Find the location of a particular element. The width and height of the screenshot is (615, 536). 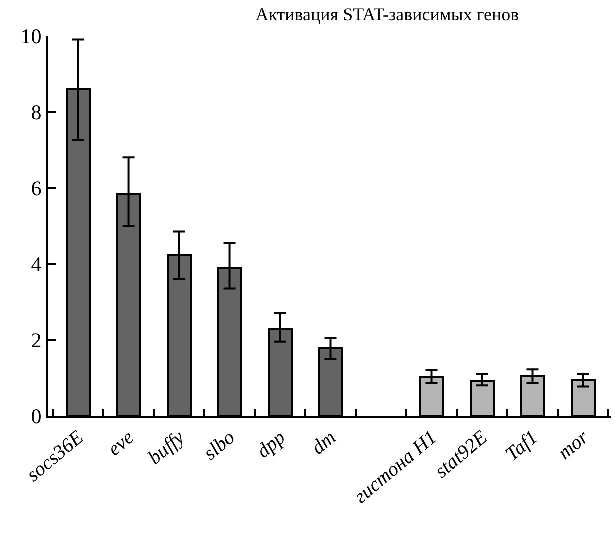

y-tick-label: 6 is located at coordinates (36, 188).